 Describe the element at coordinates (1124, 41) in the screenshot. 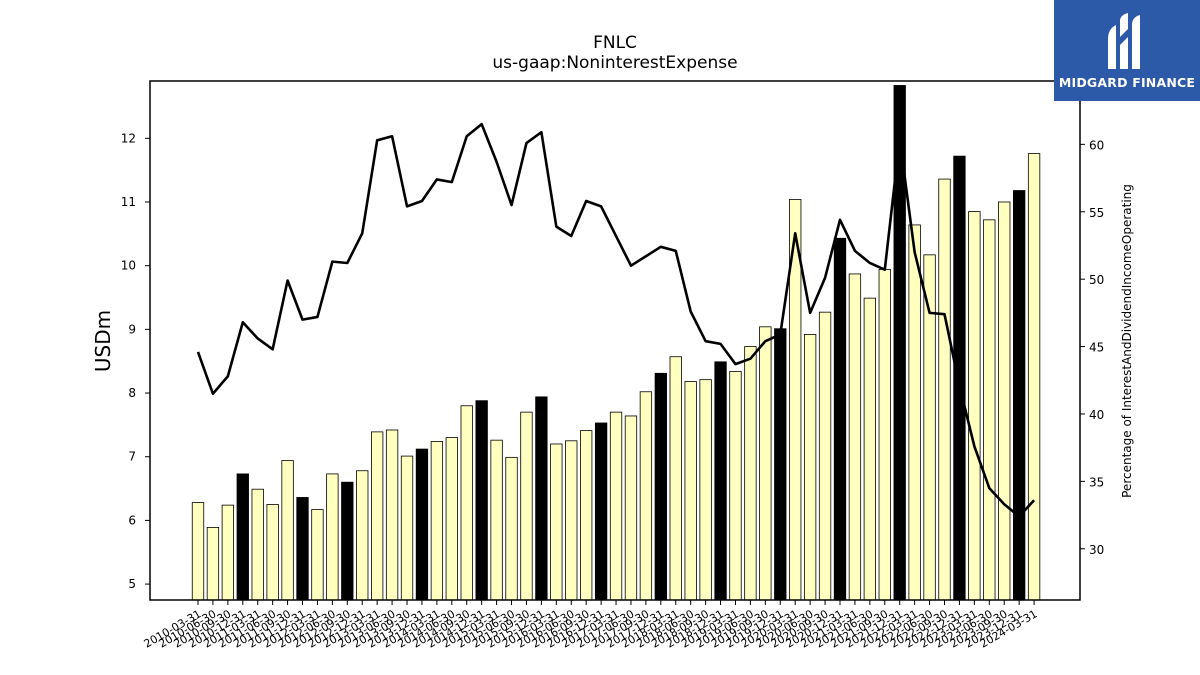

I see `midgard-logo-icon` at that location.